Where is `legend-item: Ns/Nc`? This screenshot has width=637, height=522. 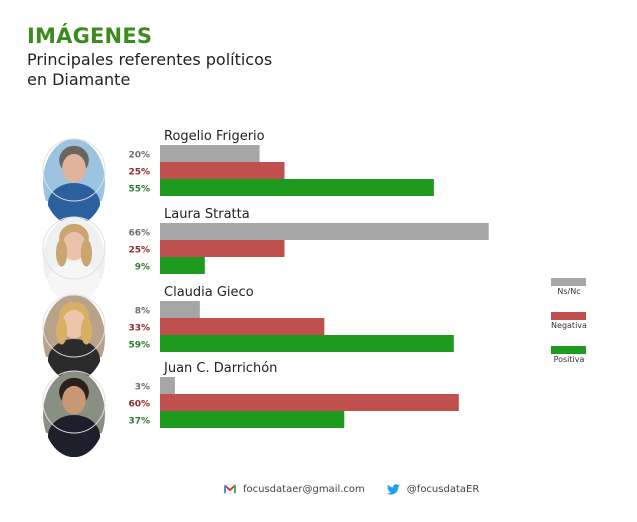 legend-item: Ns/Nc is located at coordinates (568, 287).